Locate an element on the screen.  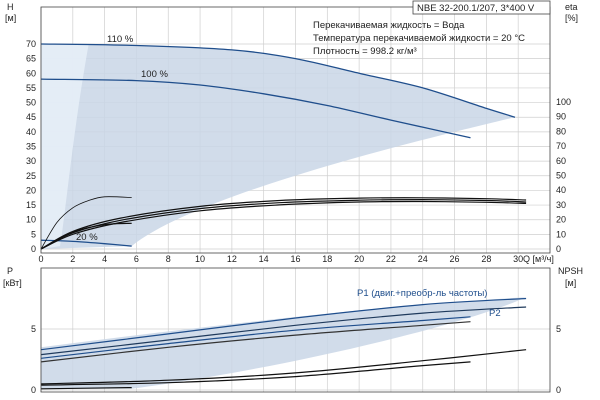
head-axis-label: H is located at coordinates (10, 7).